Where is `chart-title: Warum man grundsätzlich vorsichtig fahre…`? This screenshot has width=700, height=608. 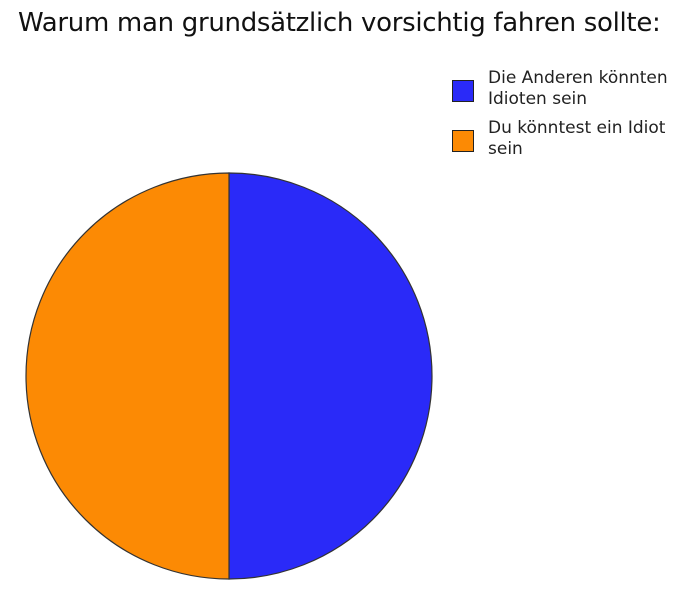 chart-title: Warum man grundsätzlich vorsichtig fahre… is located at coordinates (339, 23).